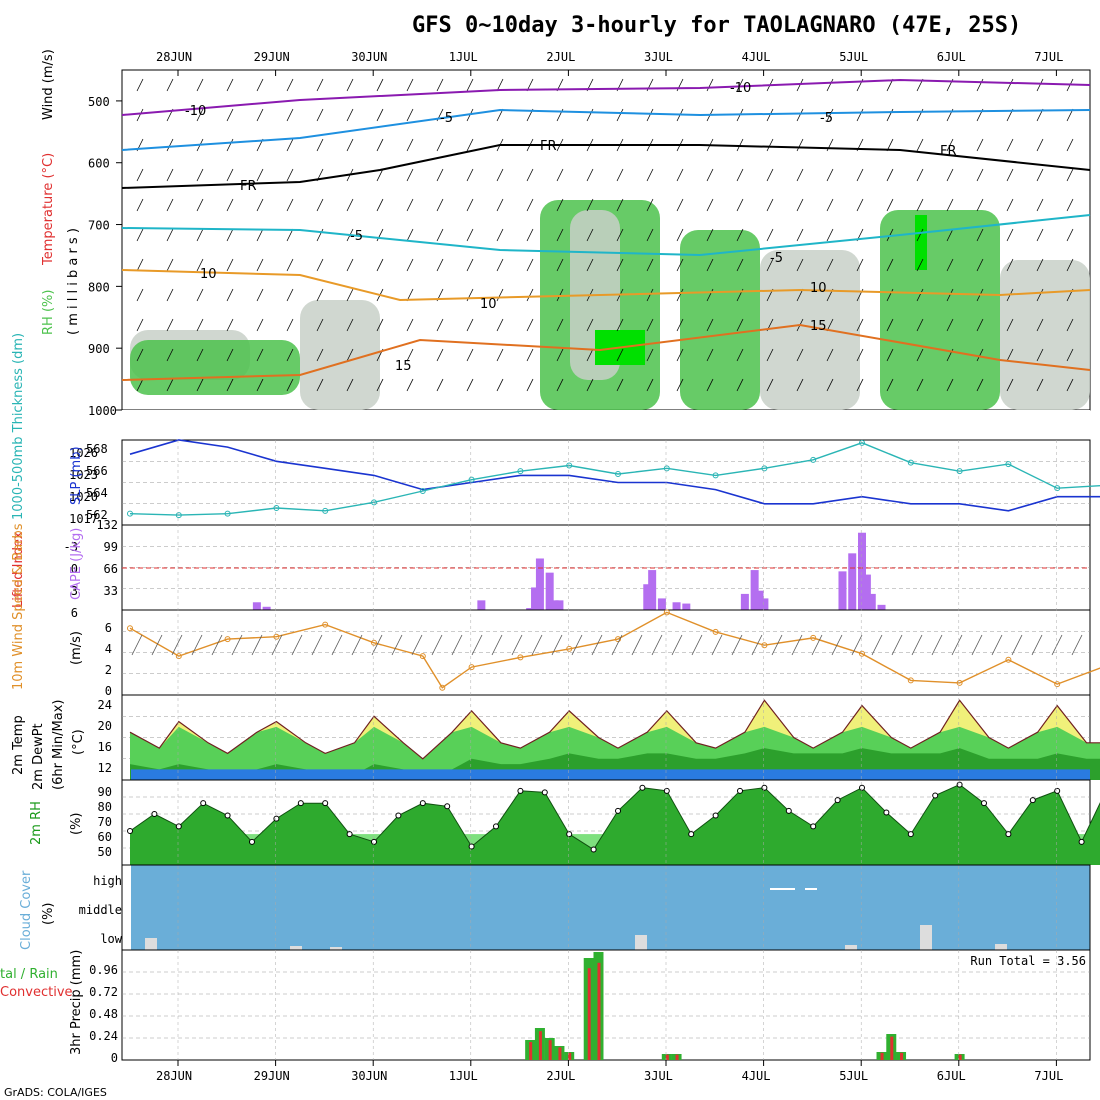 The image size is (1100, 1100). I want to click on precip-panel-frame, so click(606, 1005).